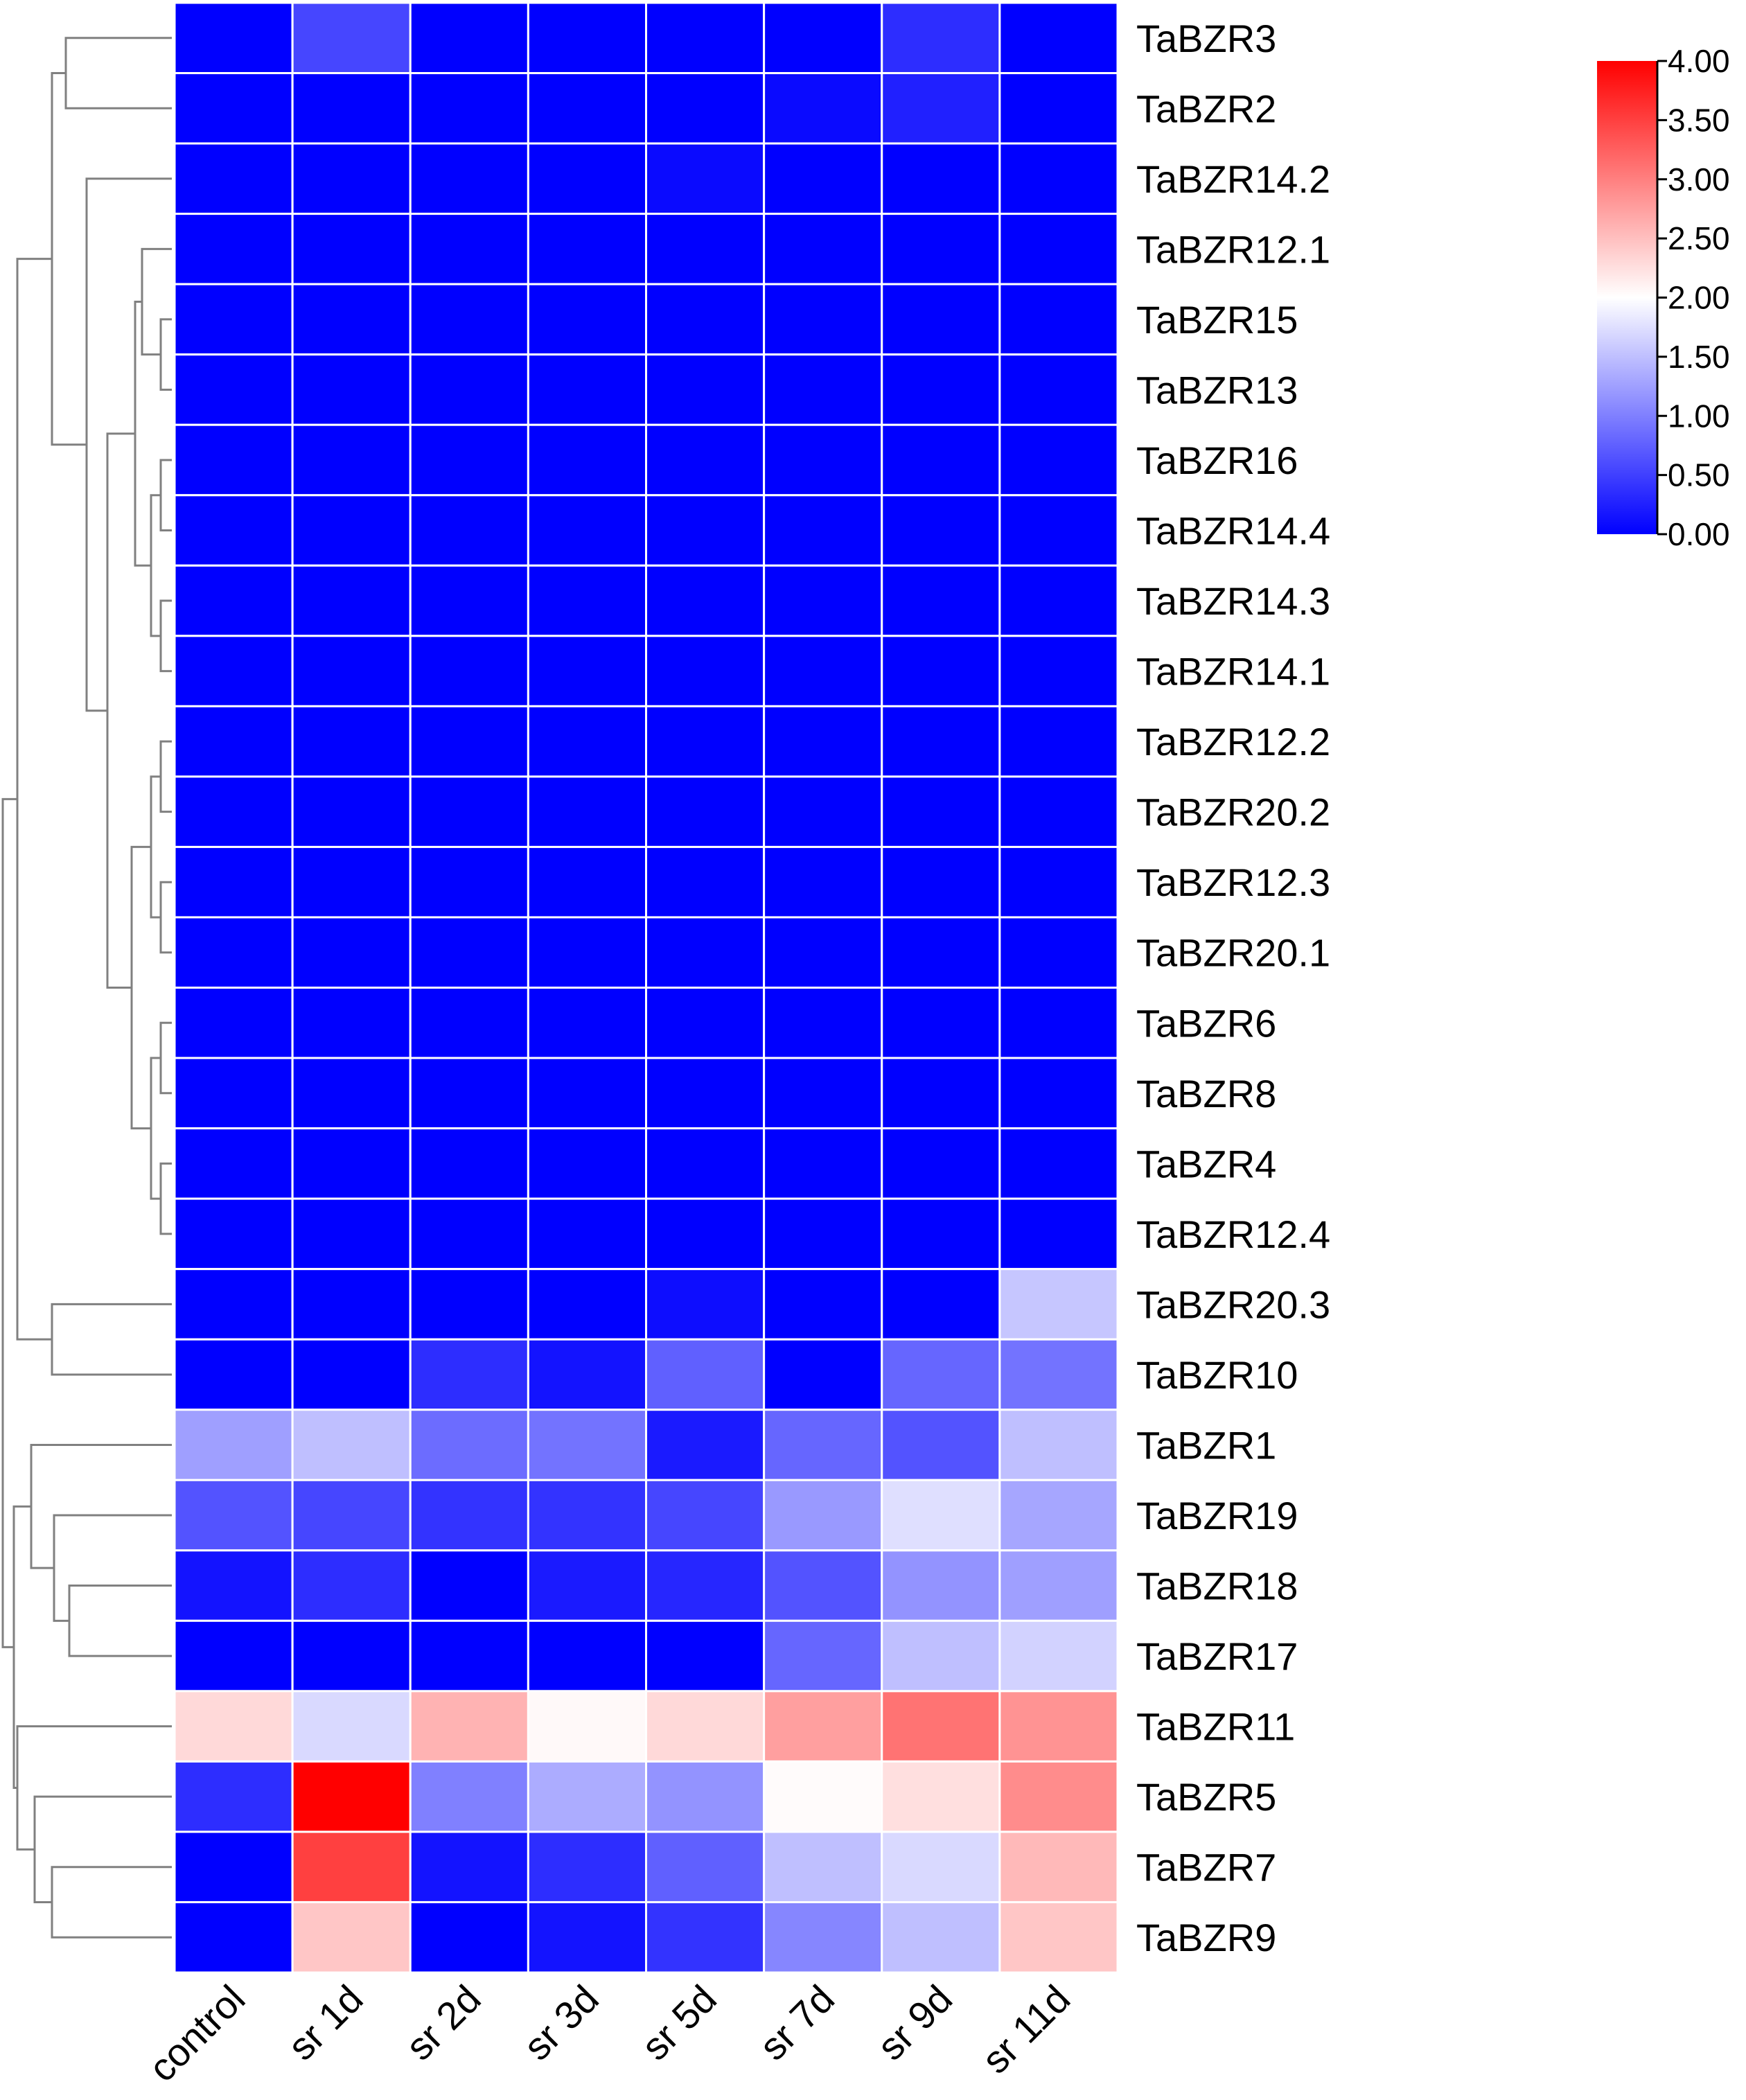 The height and width of the screenshot is (2100, 1746). Describe the element at coordinates (1206, 1868) in the screenshot. I see `row-label: TaBZR7` at that location.